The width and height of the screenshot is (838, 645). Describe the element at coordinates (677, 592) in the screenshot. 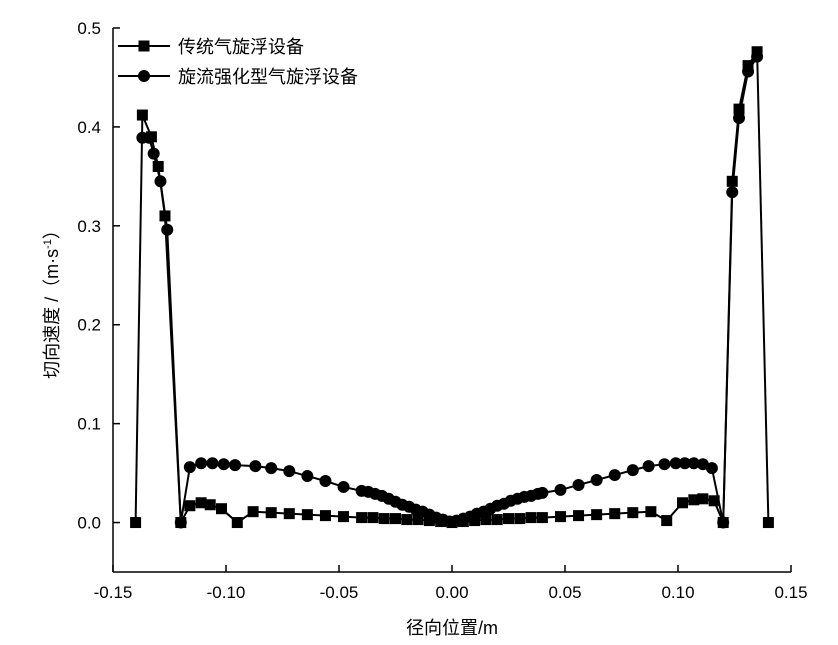

I see `x-tick-label: 0.10` at that location.